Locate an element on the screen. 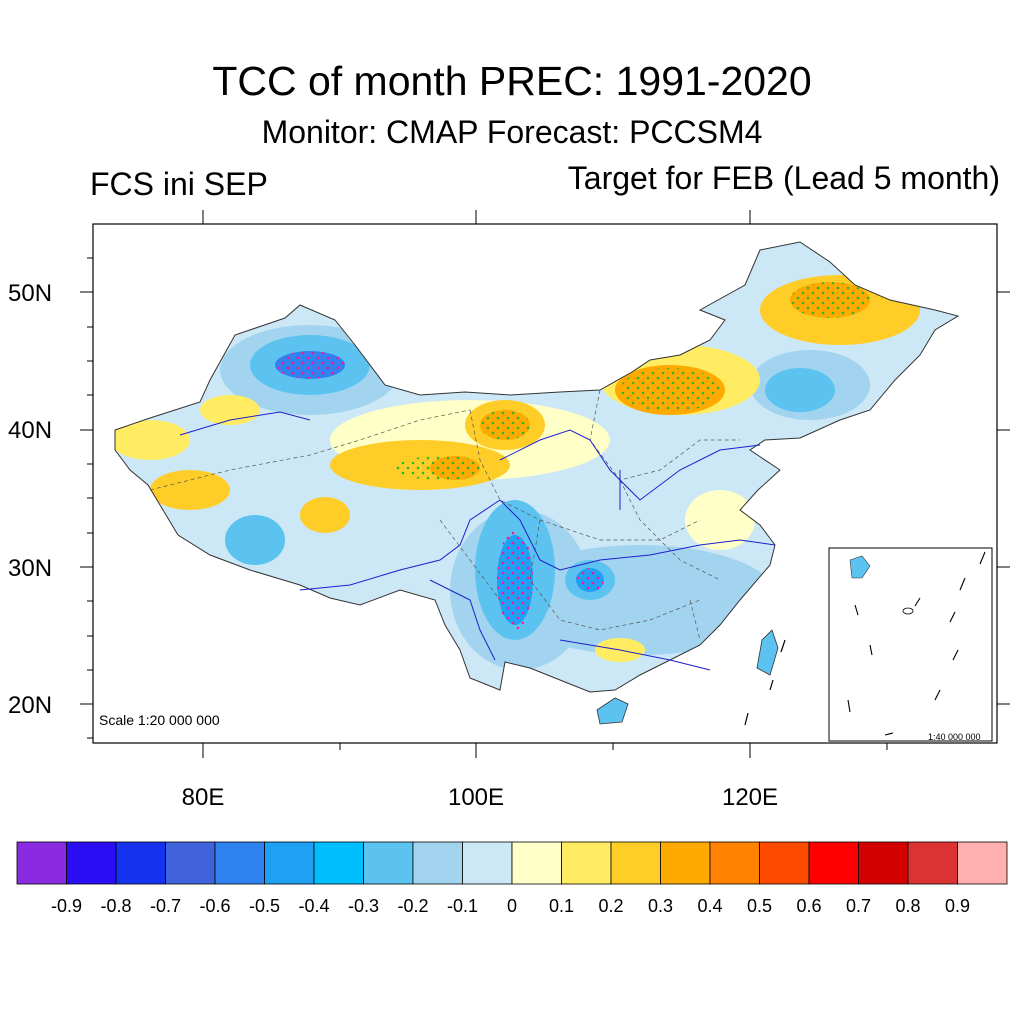 Image resolution: width=1024 pixels, height=1024 pixels. colorbar-tick-label: 0.2 is located at coordinates (611, 906).